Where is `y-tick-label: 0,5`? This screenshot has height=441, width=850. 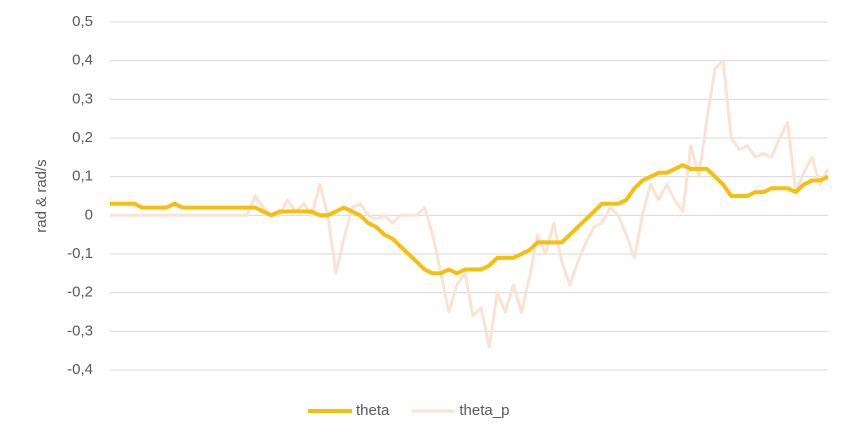 y-tick-label: 0,5 is located at coordinates (82, 21).